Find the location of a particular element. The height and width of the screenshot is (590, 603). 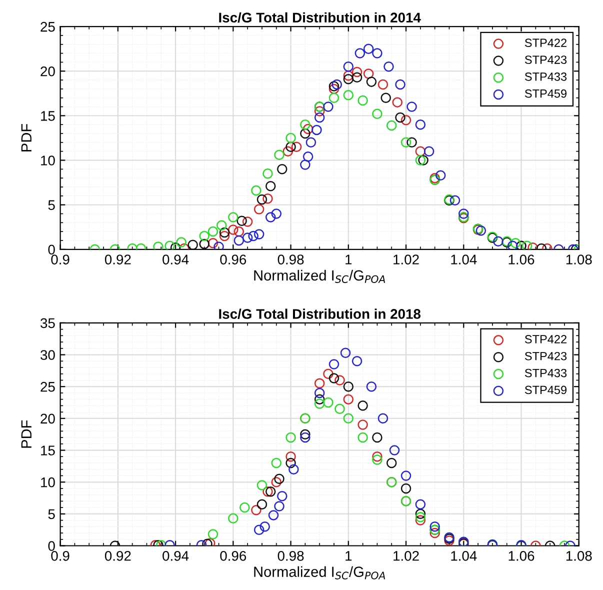

chart-title: Isc/G Total Distribution in 2018 is located at coordinates (320, 314).